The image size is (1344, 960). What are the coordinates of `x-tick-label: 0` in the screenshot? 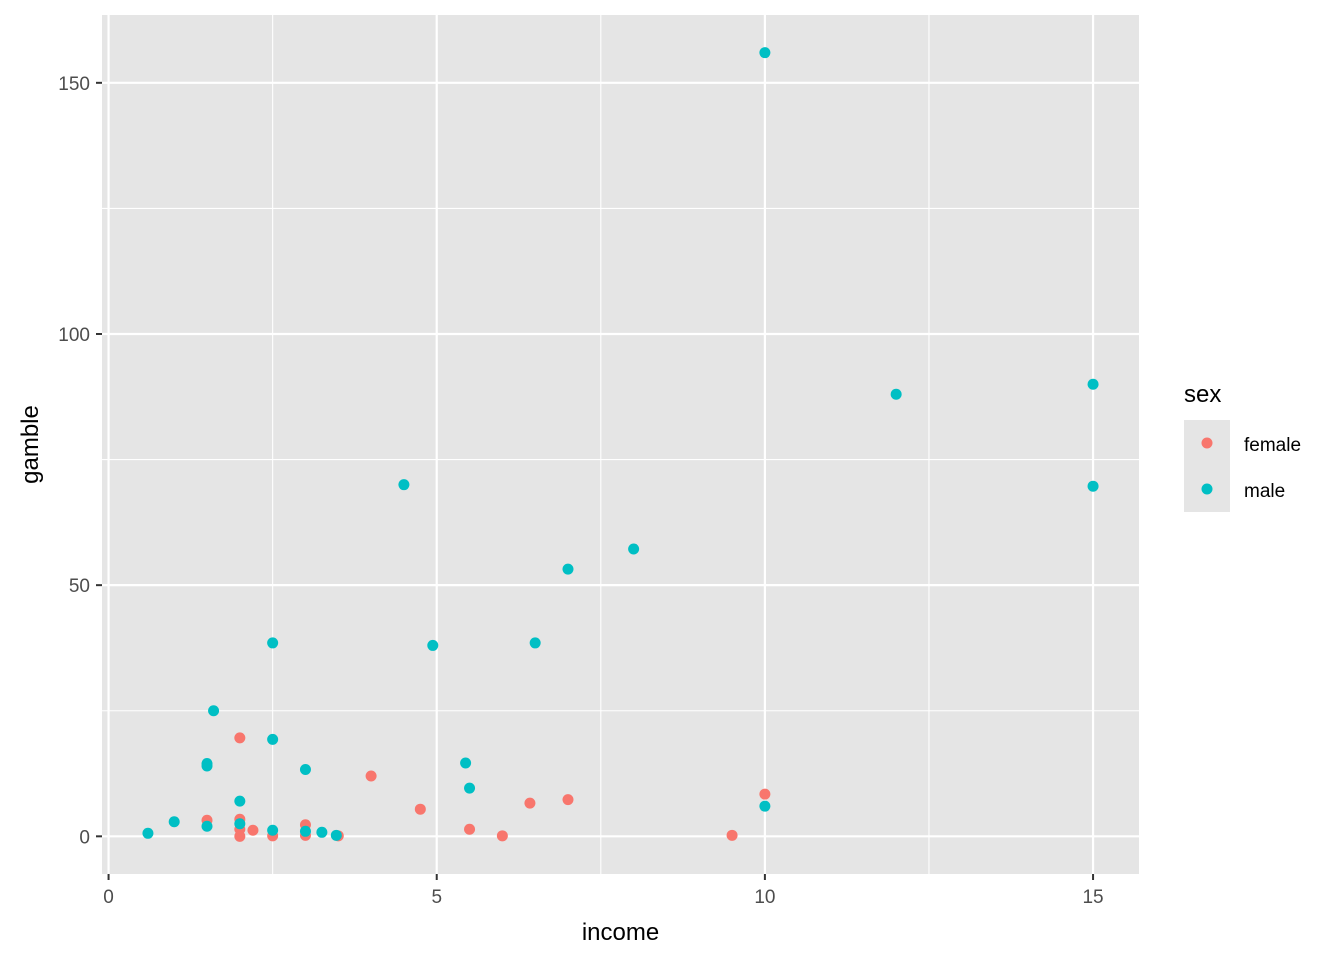 It's located at (108, 897).